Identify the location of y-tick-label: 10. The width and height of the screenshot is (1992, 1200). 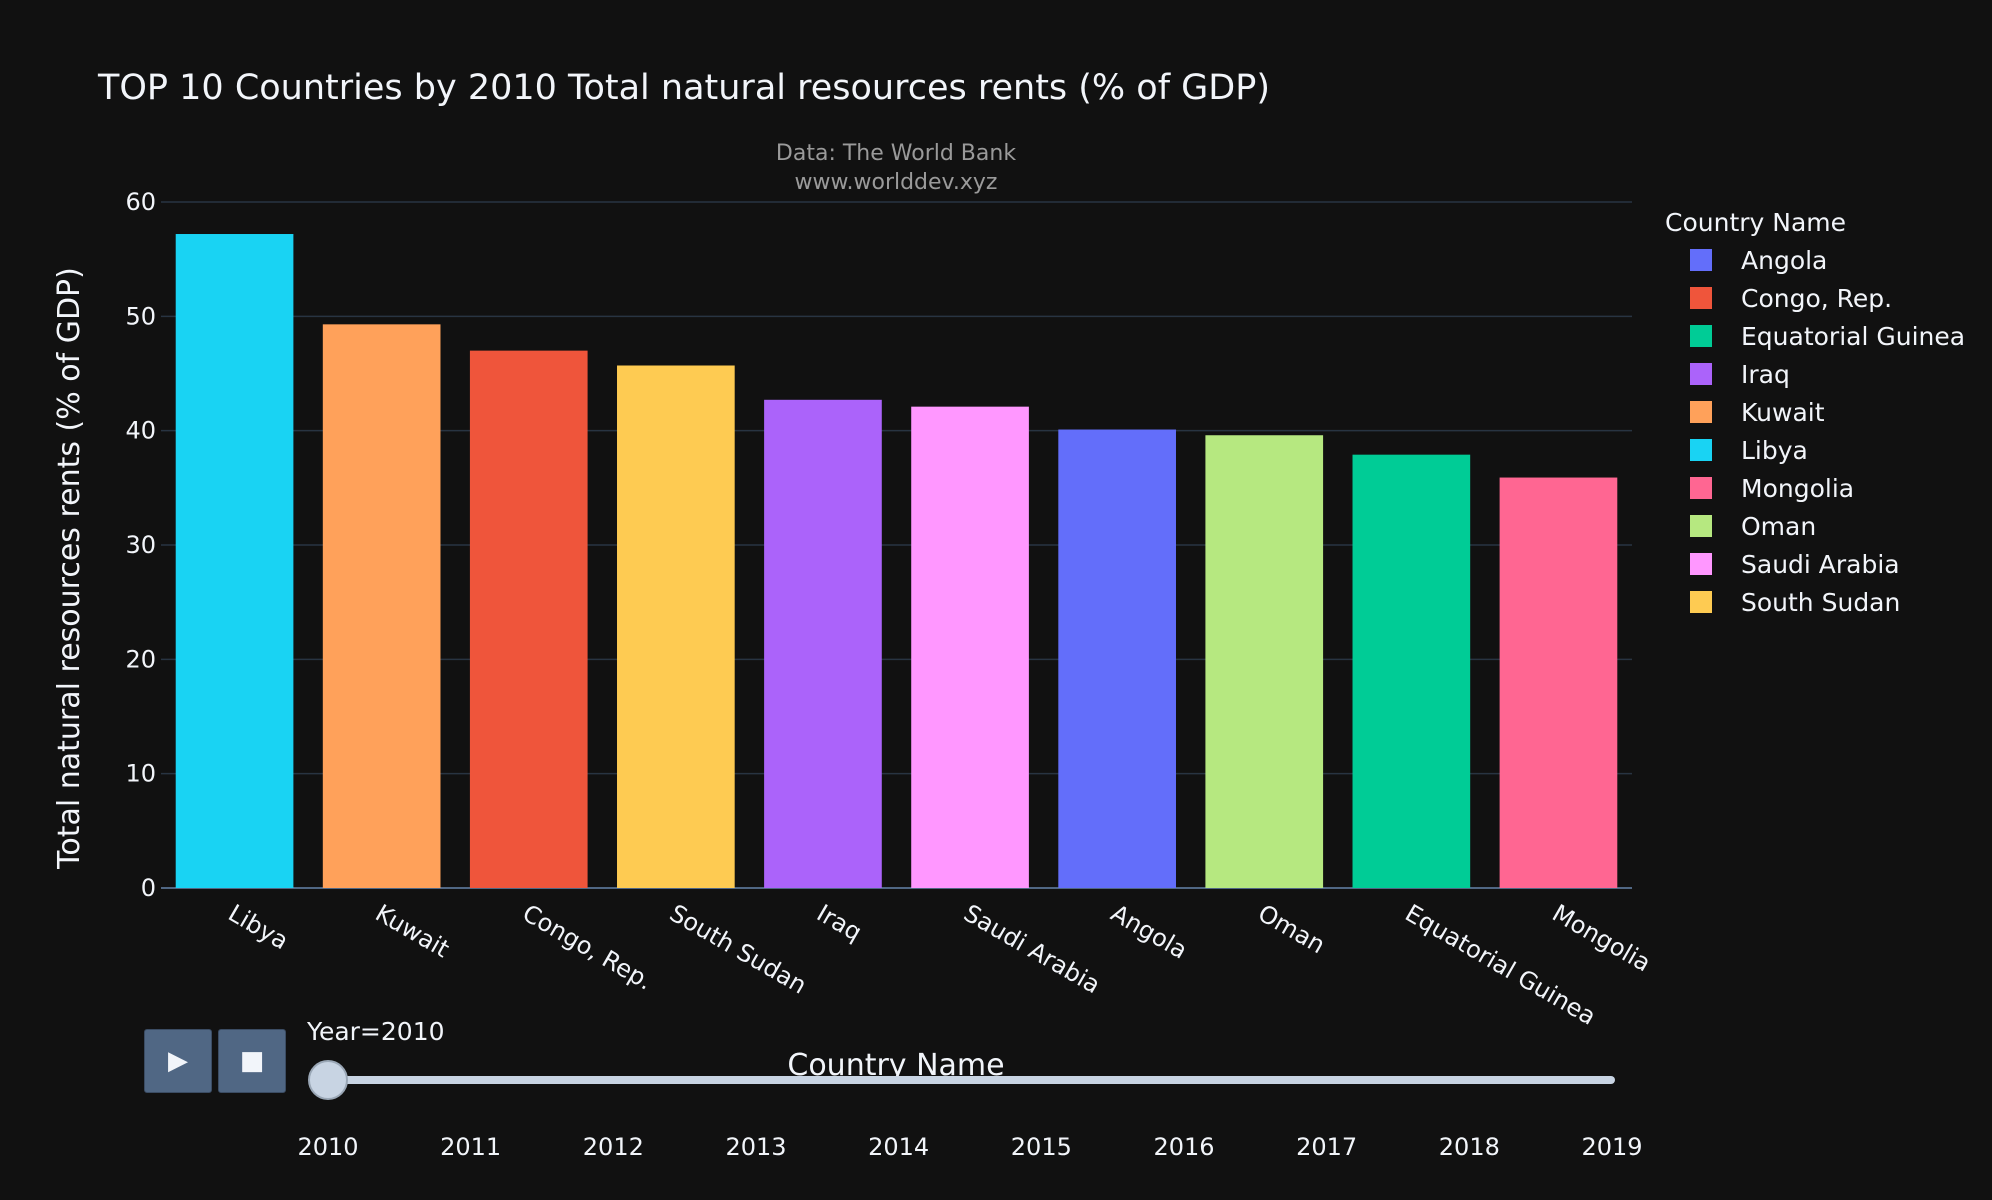
(140, 774).